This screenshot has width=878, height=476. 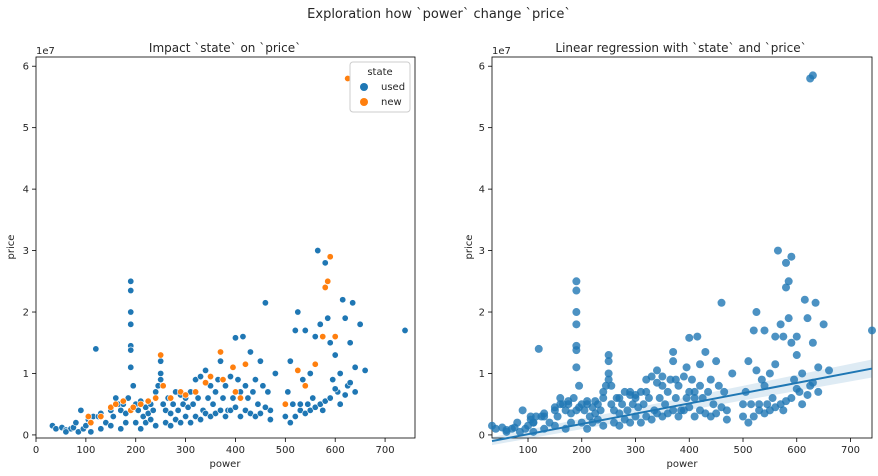 What do you see at coordinates (85, 450) in the screenshot?
I see `chart-left-x-tick-label: 100` at bounding box center [85, 450].